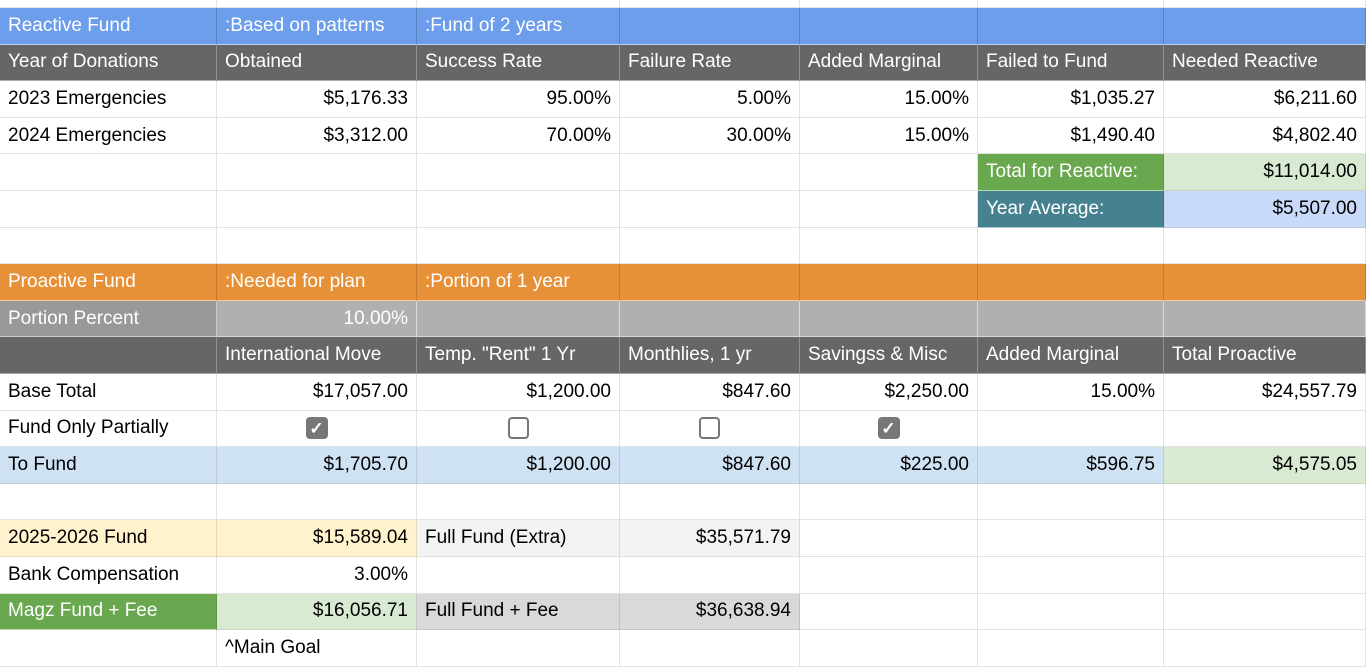 The width and height of the screenshot is (1366, 667). Describe the element at coordinates (518, 502) in the screenshot. I see `row-spacer-2-cell-c2` at that location.